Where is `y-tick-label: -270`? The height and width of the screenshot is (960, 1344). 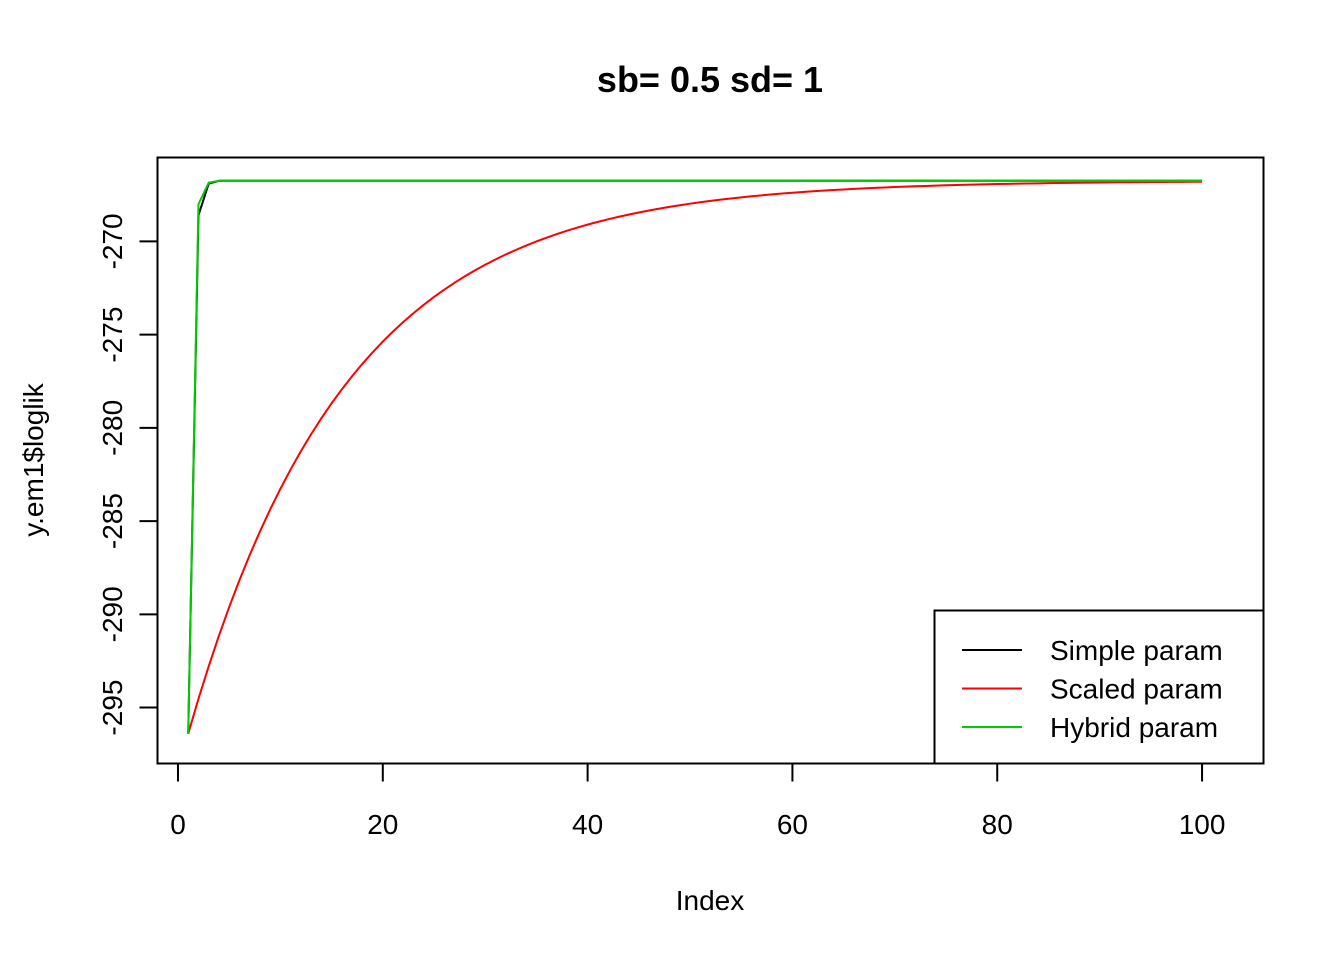
y-tick-label: -270 is located at coordinates (112, 241).